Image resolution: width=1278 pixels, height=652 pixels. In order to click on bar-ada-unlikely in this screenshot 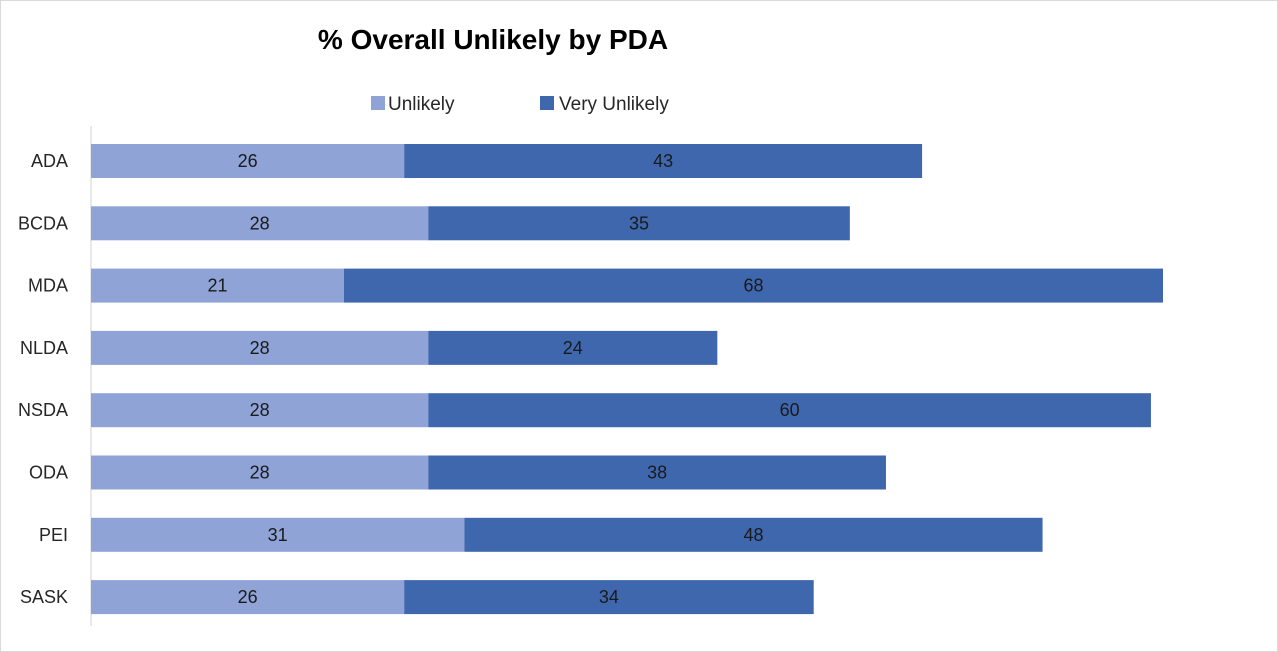, I will do `click(248, 161)`.